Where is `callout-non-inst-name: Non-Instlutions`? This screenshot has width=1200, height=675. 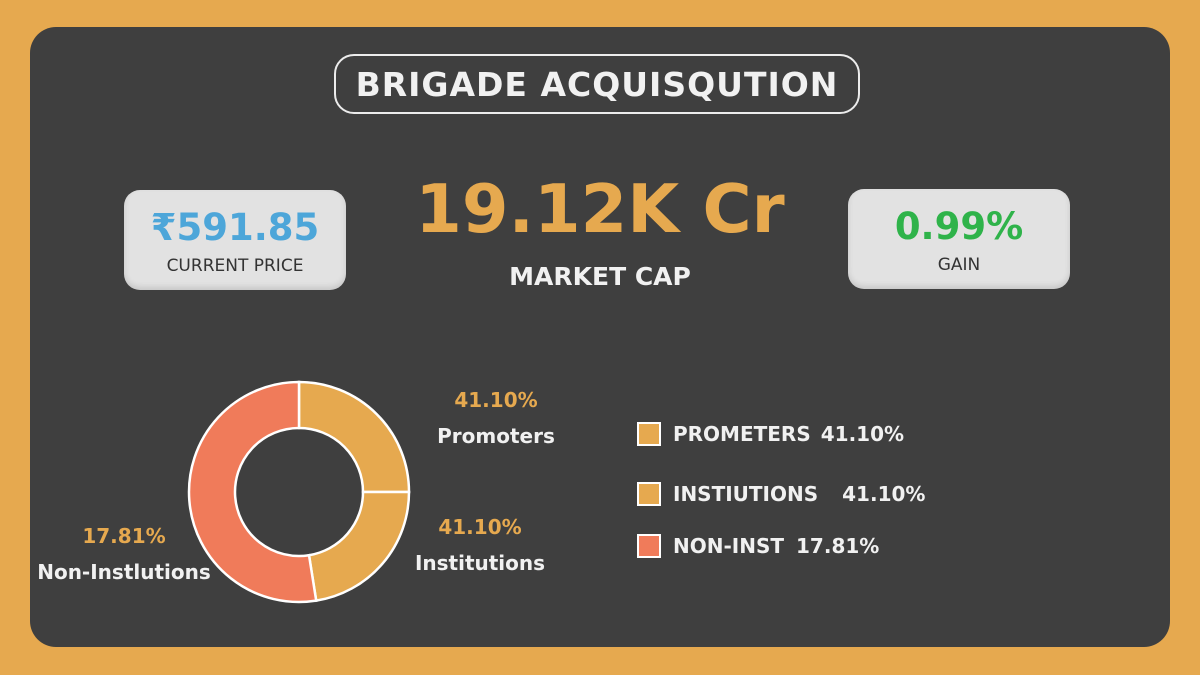 callout-non-inst-name: Non-Instlutions is located at coordinates (124, 572).